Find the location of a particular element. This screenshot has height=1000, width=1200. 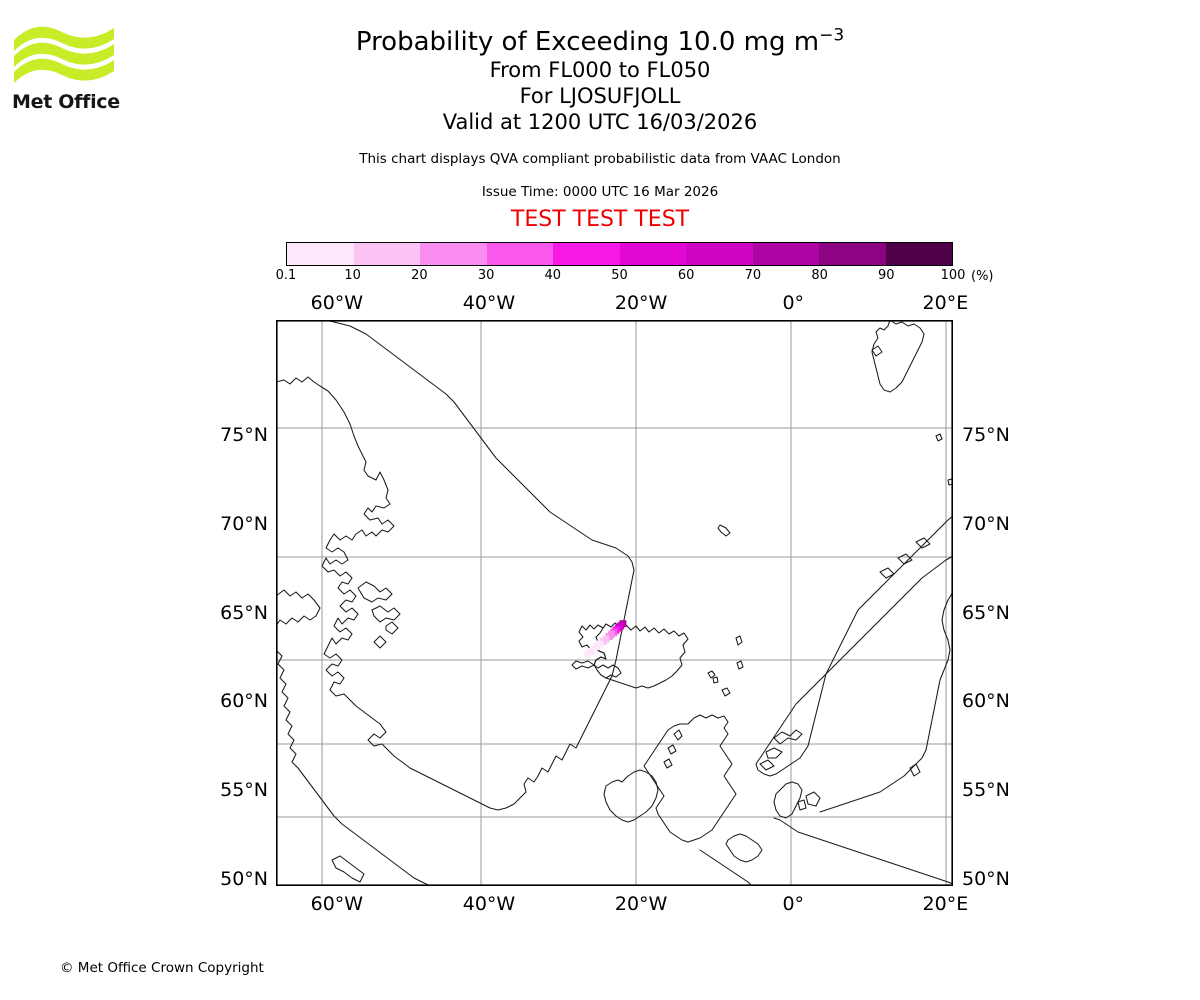

coastline-bothnia is located at coordinates (886, 702).